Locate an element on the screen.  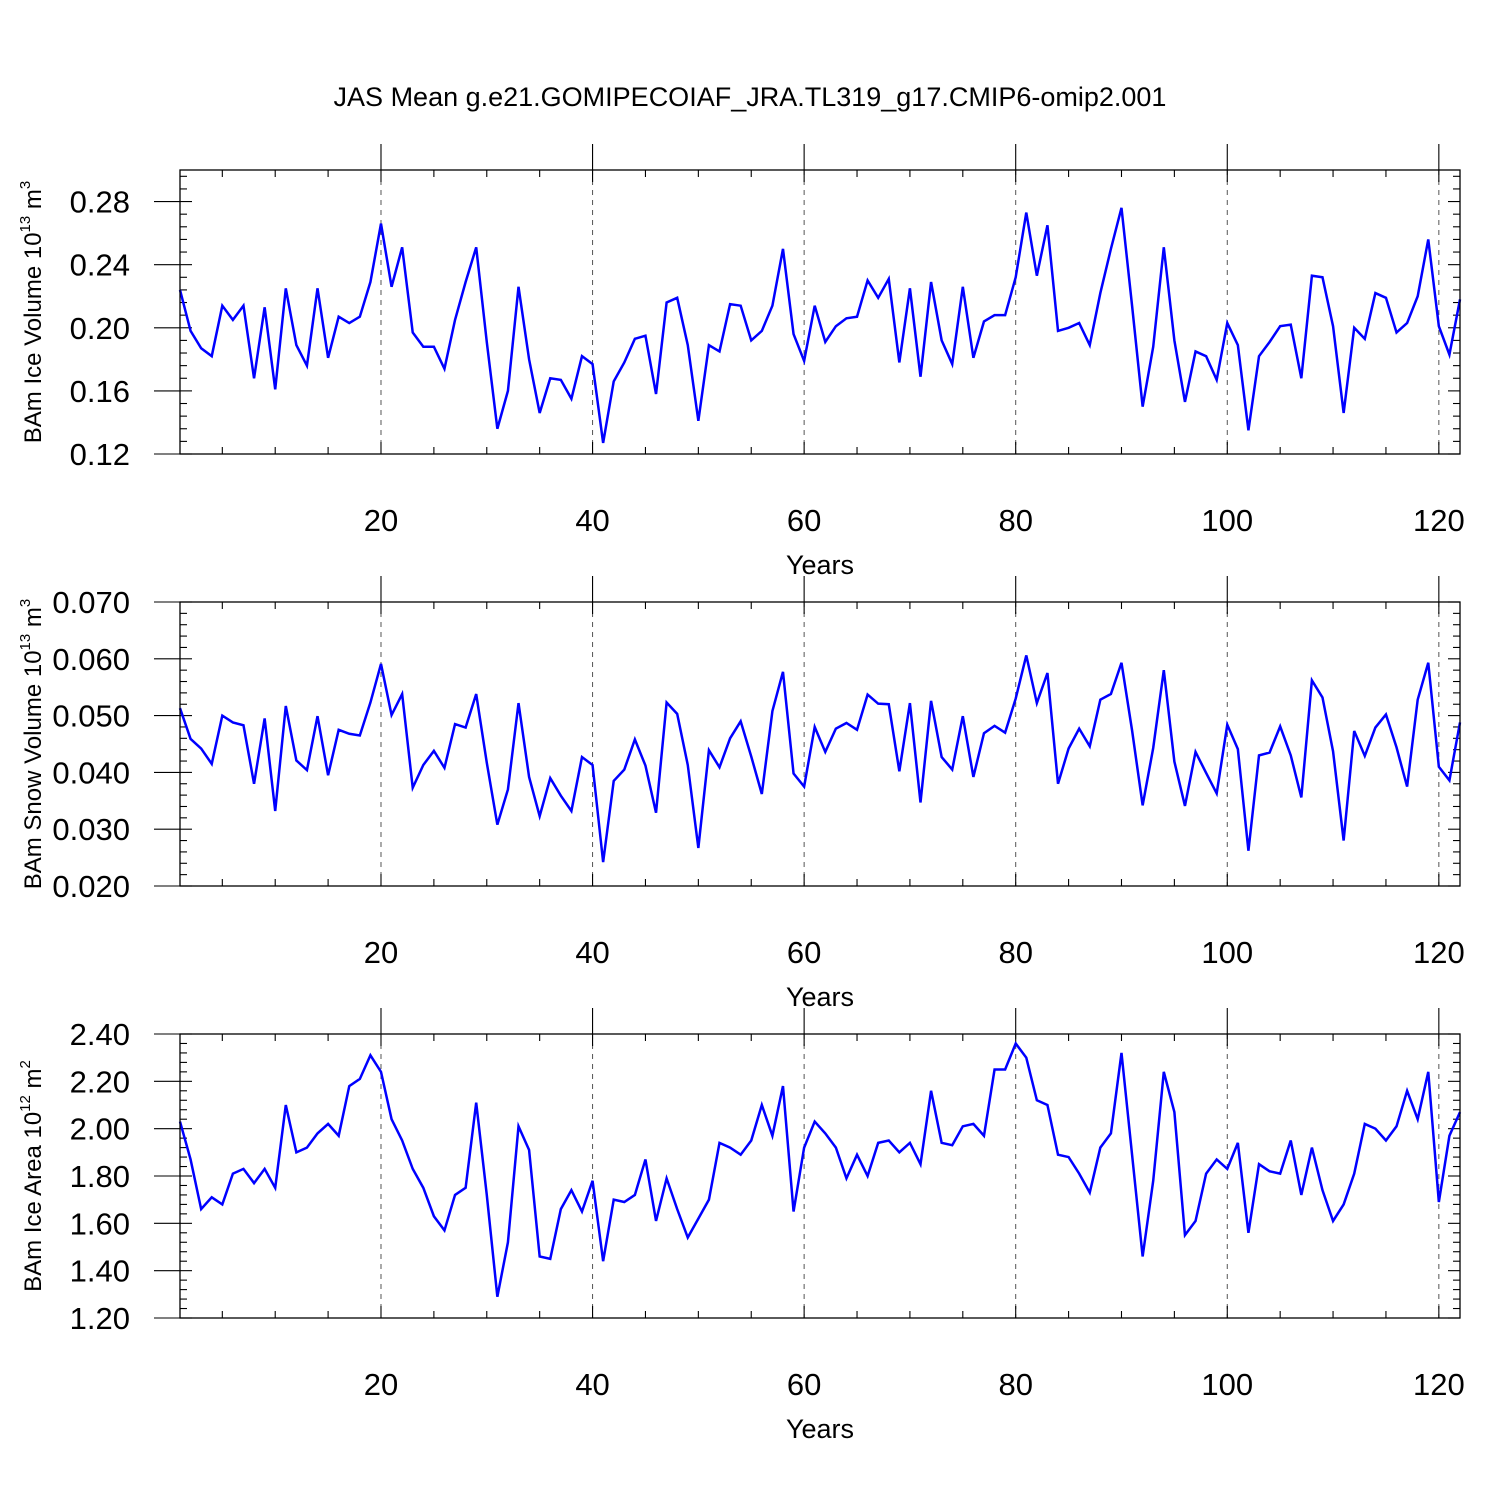
y-axis-label-main: BAm Ice Area 10 is located at coordinates (33, 1202).